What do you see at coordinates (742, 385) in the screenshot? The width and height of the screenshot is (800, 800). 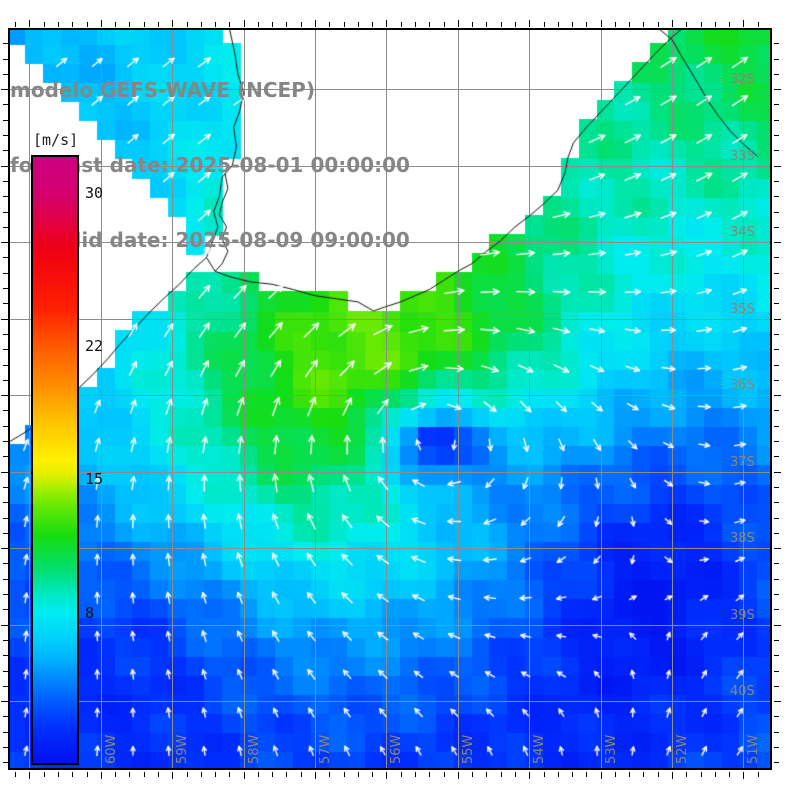 I see `lat-label-36S: 36S` at bounding box center [742, 385].